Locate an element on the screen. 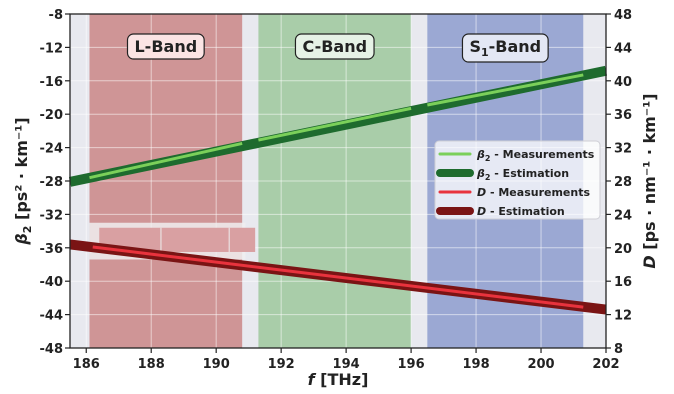 This screenshot has width=674, height=394. x-tick-label: 190 is located at coordinates (216, 364).